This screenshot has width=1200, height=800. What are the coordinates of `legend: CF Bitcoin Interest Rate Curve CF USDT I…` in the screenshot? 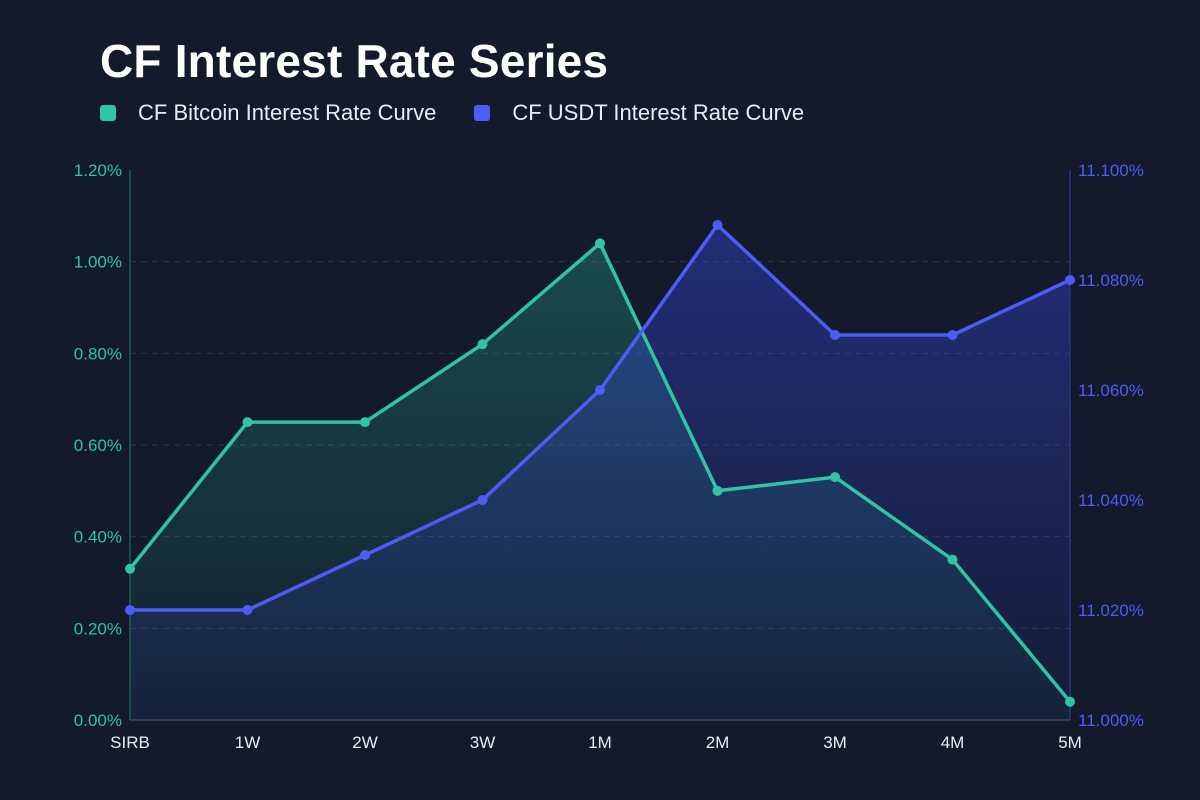 It's located at (471, 113).